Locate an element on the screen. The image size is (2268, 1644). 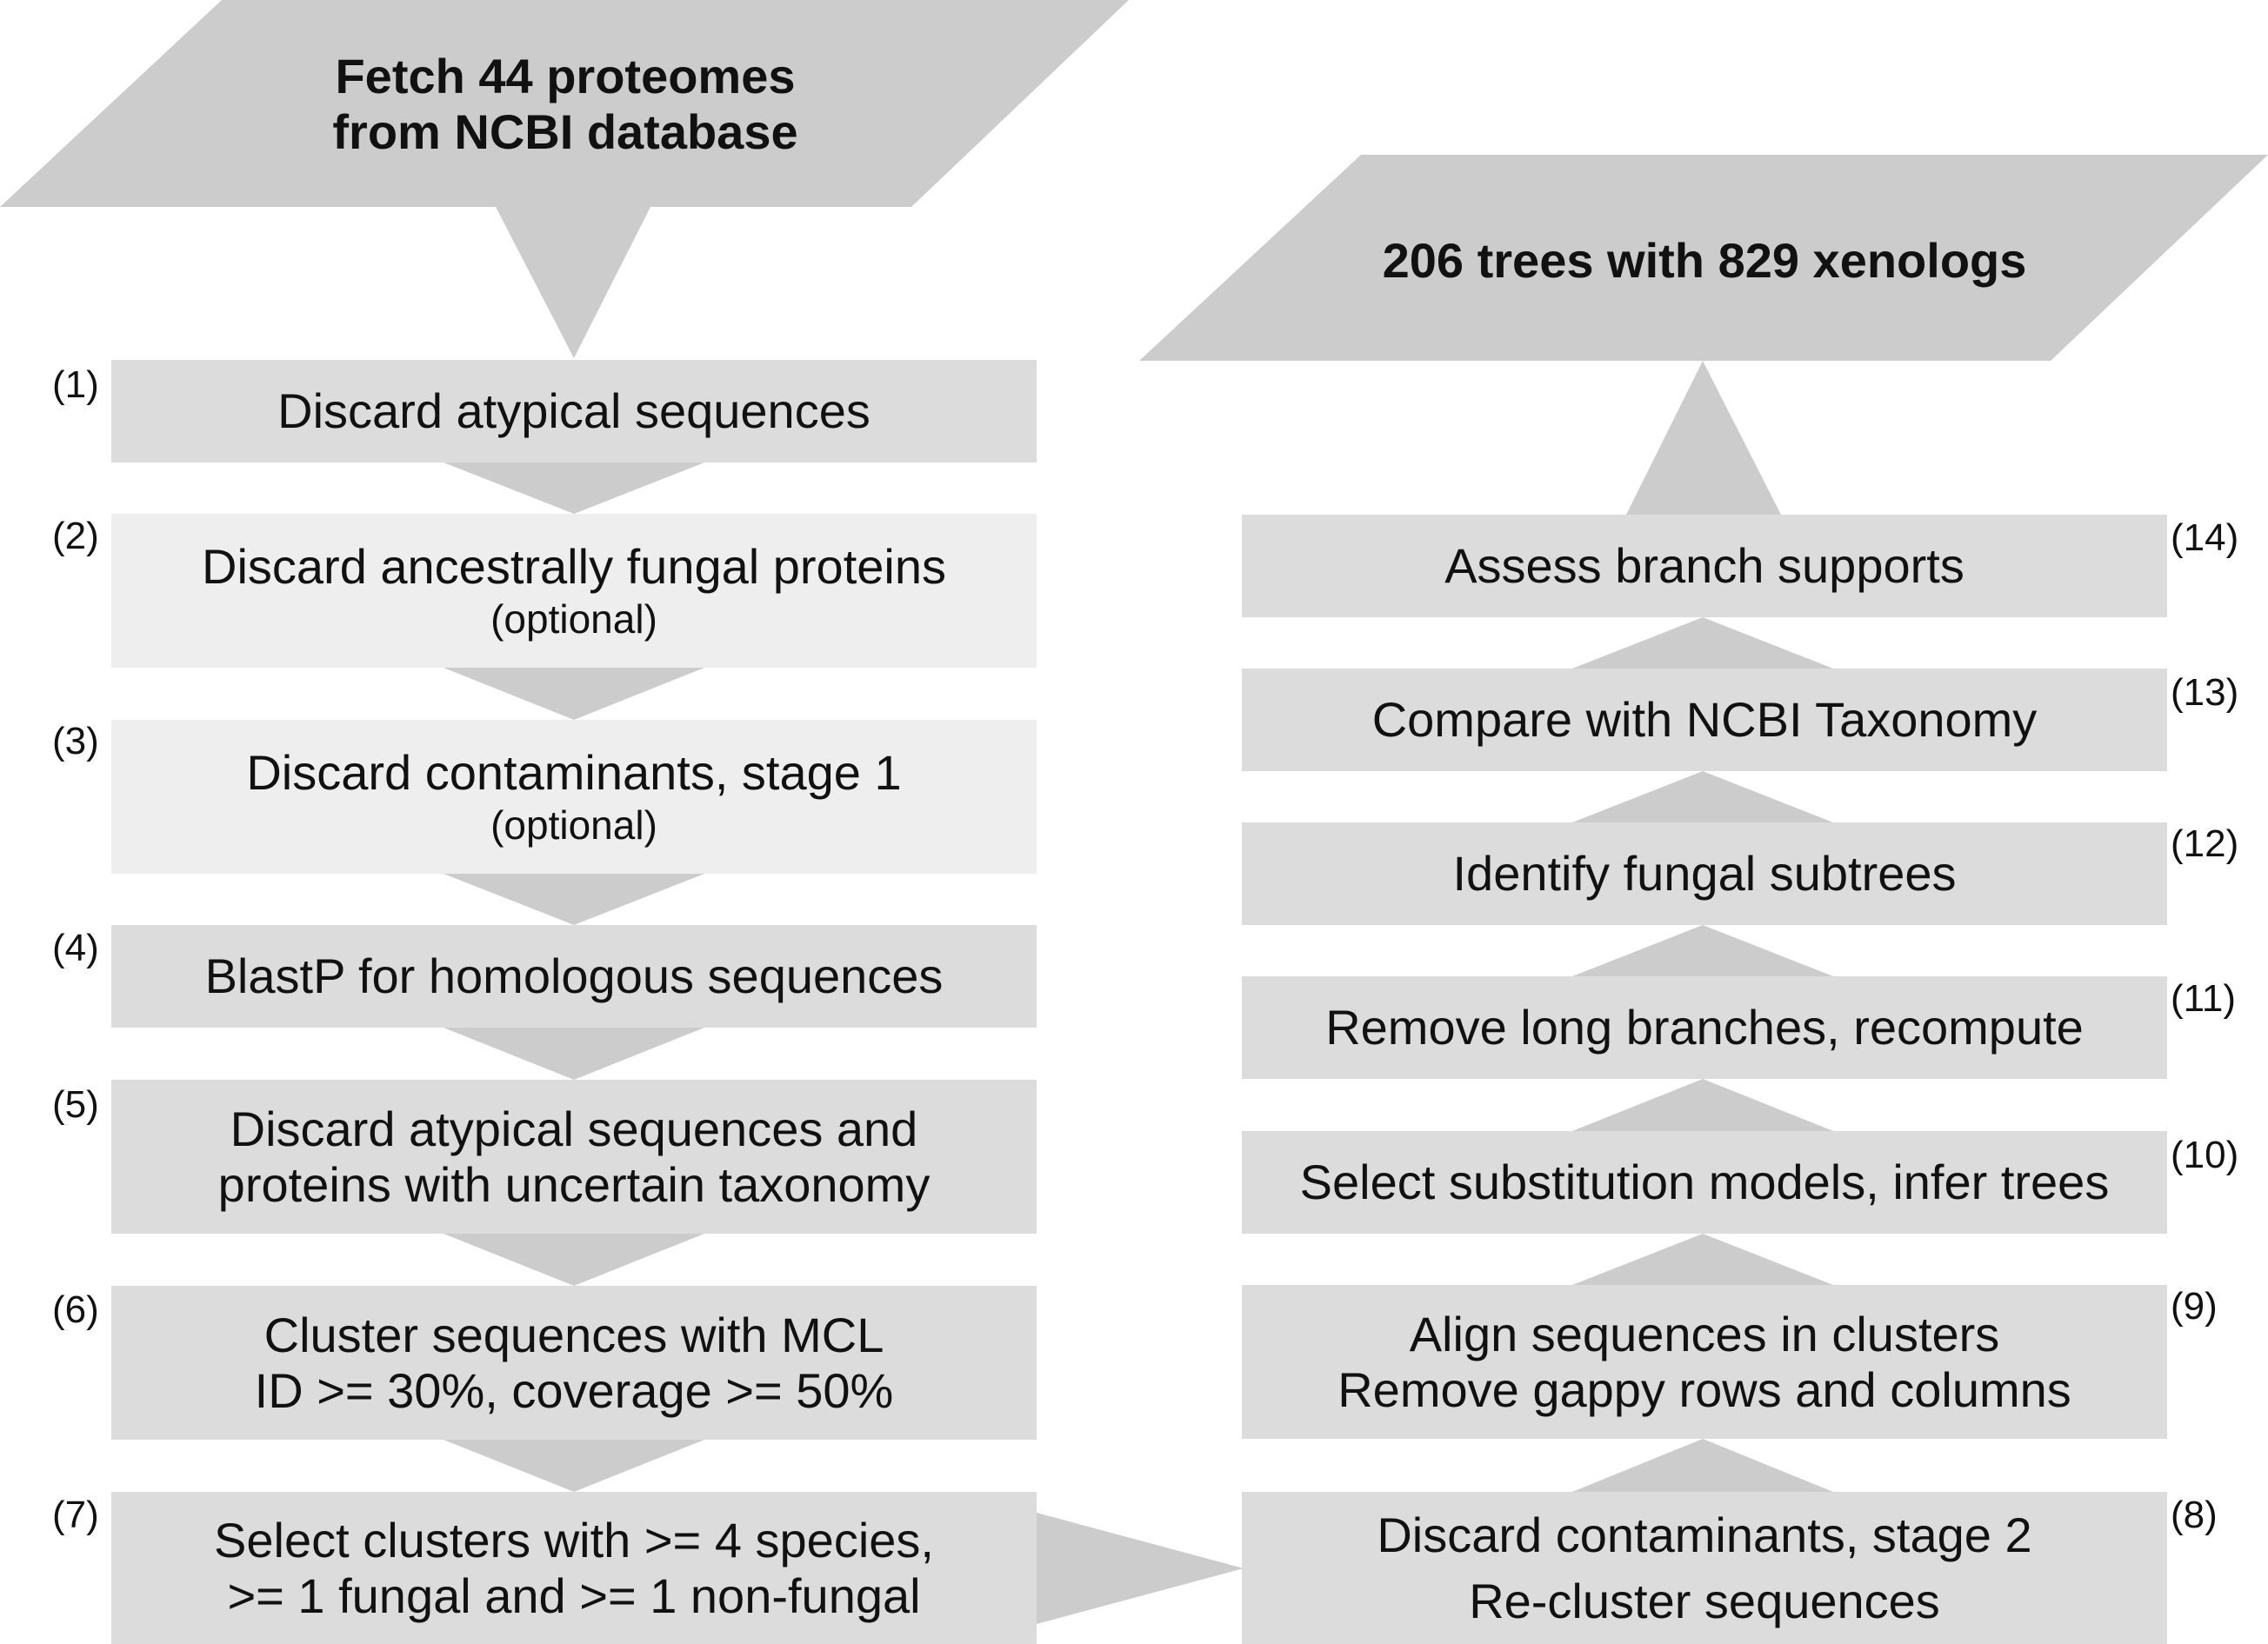
step-5-text-line1: Discard atypical sequences and is located at coordinates (574, 1128).